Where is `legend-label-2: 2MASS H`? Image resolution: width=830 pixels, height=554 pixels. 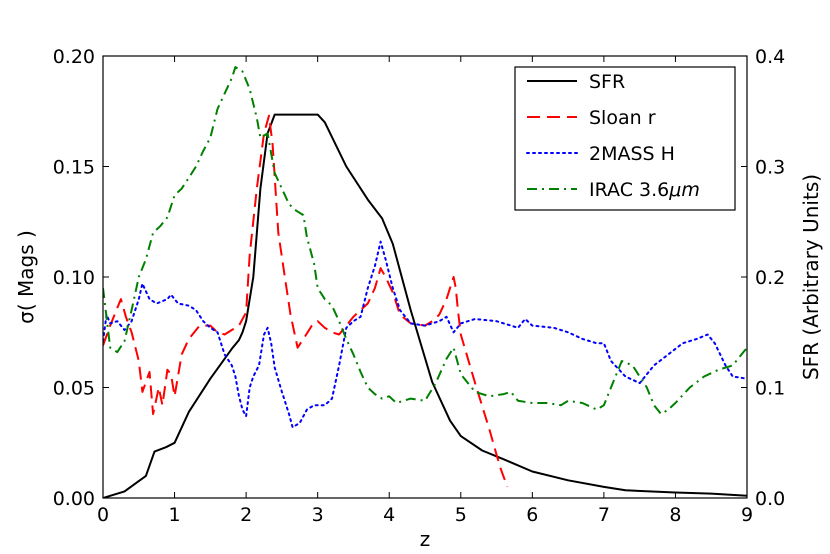 legend-label-2: 2MASS H is located at coordinates (632, 154).